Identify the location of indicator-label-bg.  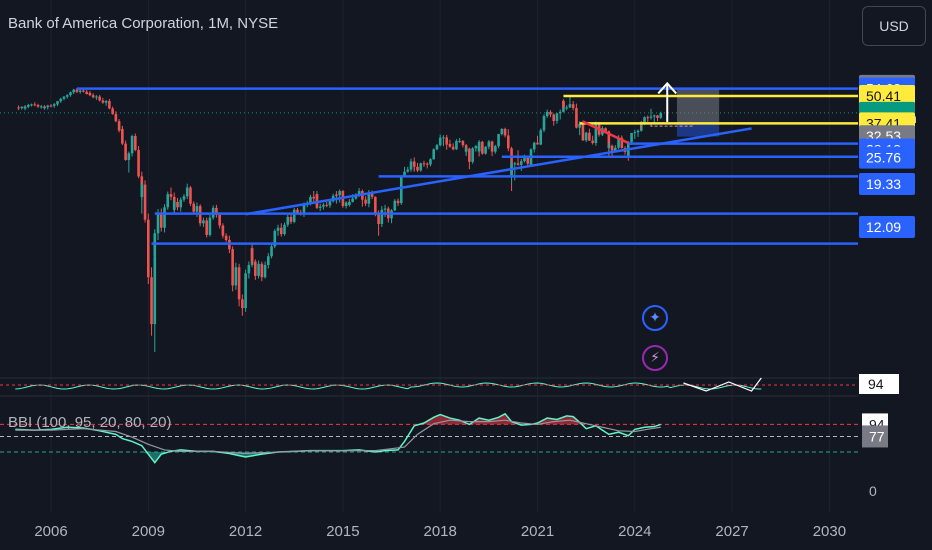
(875, 436).